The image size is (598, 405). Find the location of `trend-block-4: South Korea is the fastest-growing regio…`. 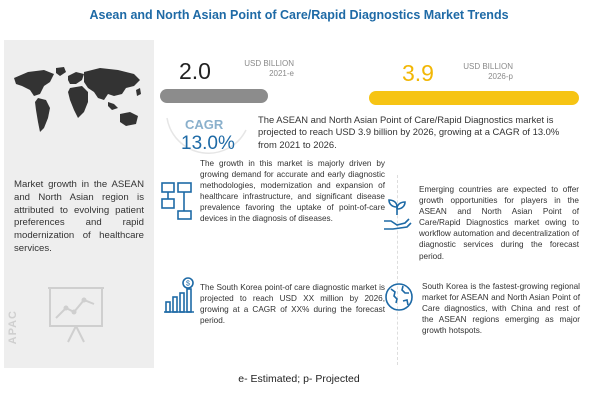

trend-block-4: South Korea is the fastest-growing regio… is located at coordinates (501, 309).